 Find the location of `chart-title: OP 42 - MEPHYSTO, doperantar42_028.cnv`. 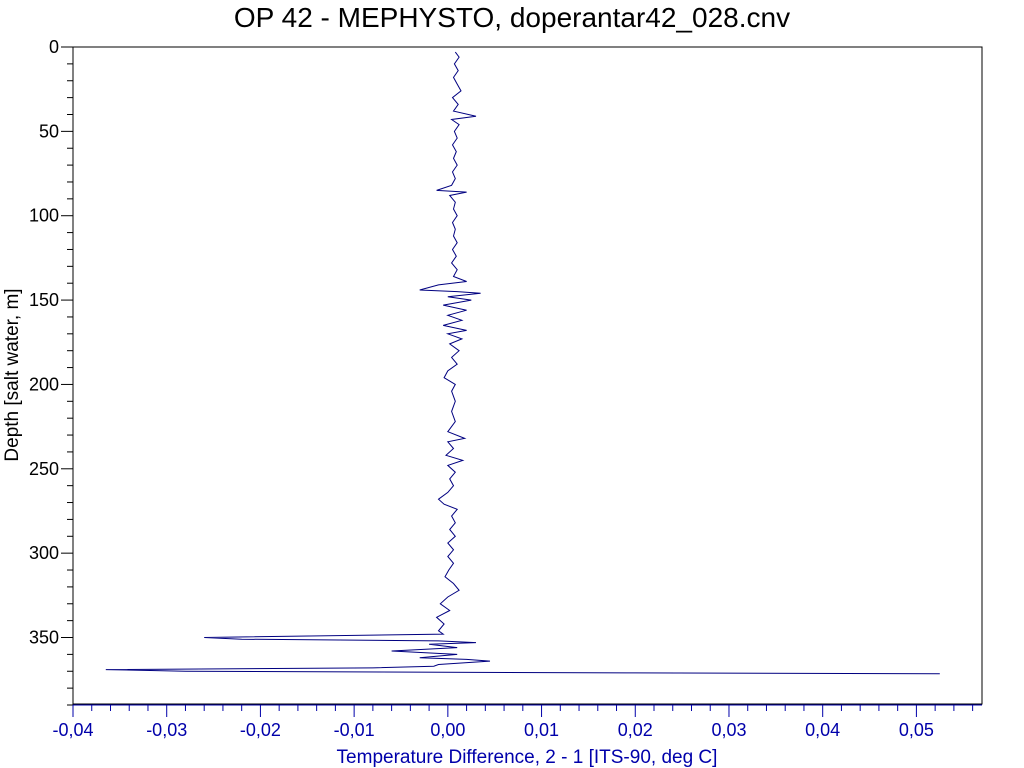

chart-title: OP 42 - MEPHYSTO, doperantar42_028.cnv is located at coordinates (512, 17).